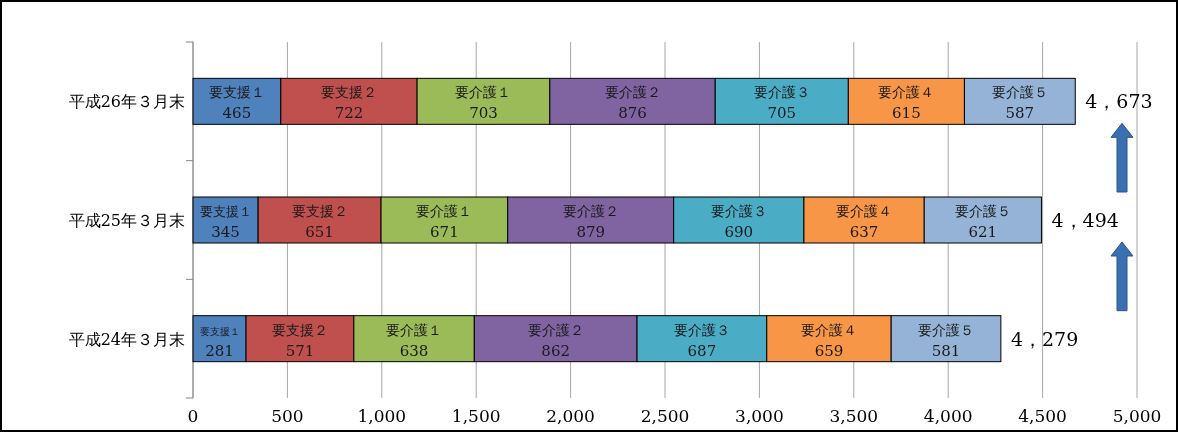  I want to click on data-label: 690, so click(739, 232).